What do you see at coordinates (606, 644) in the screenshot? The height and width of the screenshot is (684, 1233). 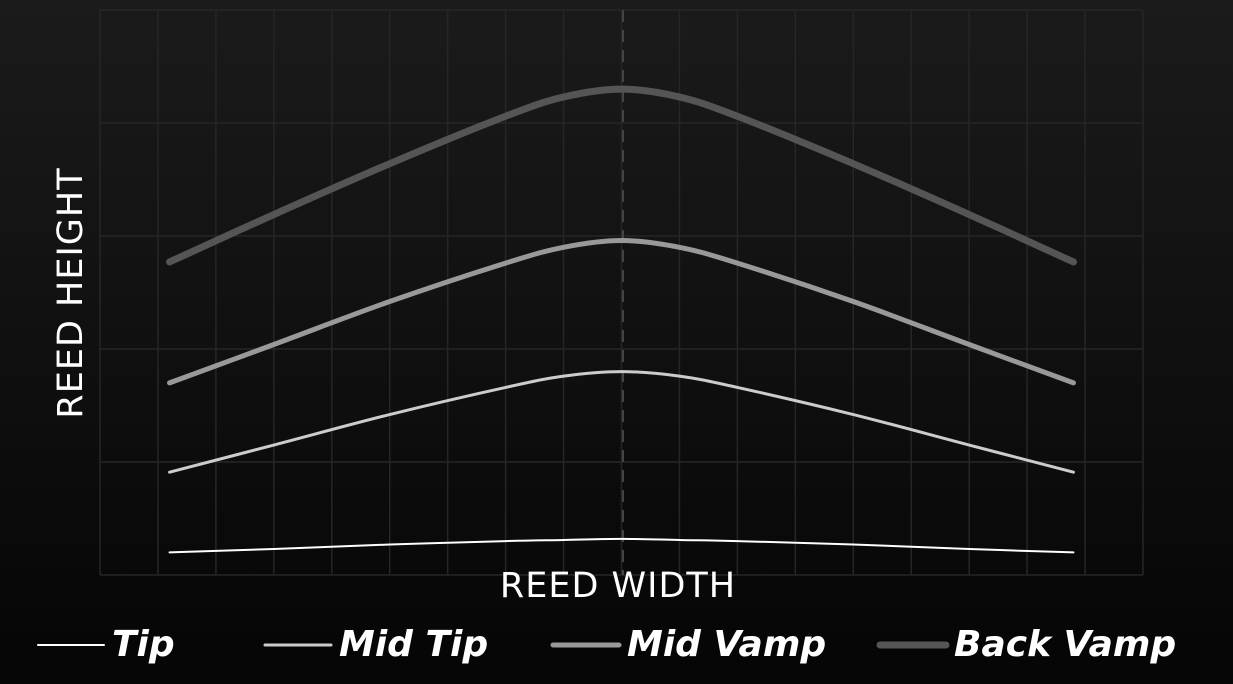 I see `legend: Tip Mid Tip Mid Vamp Back Vamp` at bounding box center [606, 644].